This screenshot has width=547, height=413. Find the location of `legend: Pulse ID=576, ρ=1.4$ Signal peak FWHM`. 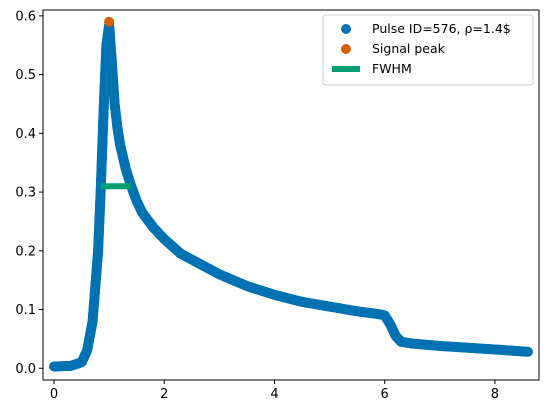

legend: Pulse ID=576, ρ=1.4$ Signal peak FWHM is located at coordinates (428, 50).